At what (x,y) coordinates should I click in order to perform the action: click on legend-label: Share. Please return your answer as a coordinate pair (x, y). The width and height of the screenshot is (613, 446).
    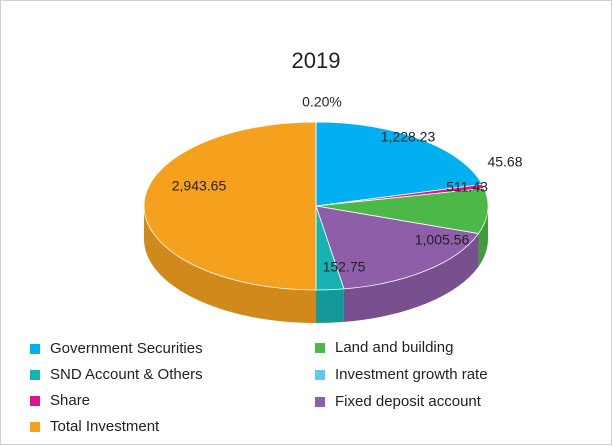
    Looking at the image, I should click on (70, 400).